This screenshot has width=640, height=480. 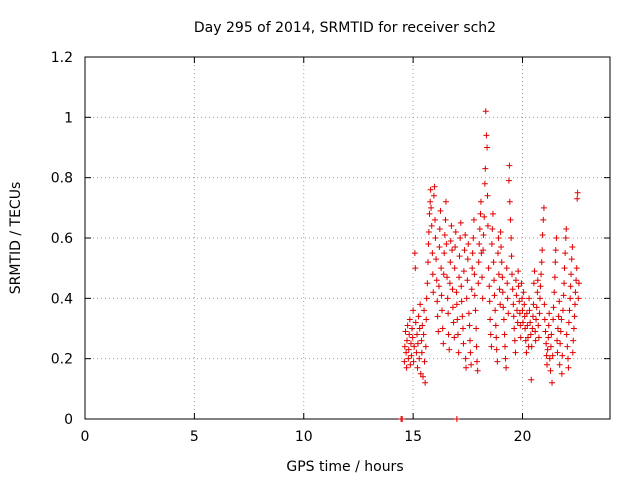 What do you see at coordinates (344, 467) in the screenshot?
I see `x-axis-label: GPS time / hours` at bounding box center [344, 467].